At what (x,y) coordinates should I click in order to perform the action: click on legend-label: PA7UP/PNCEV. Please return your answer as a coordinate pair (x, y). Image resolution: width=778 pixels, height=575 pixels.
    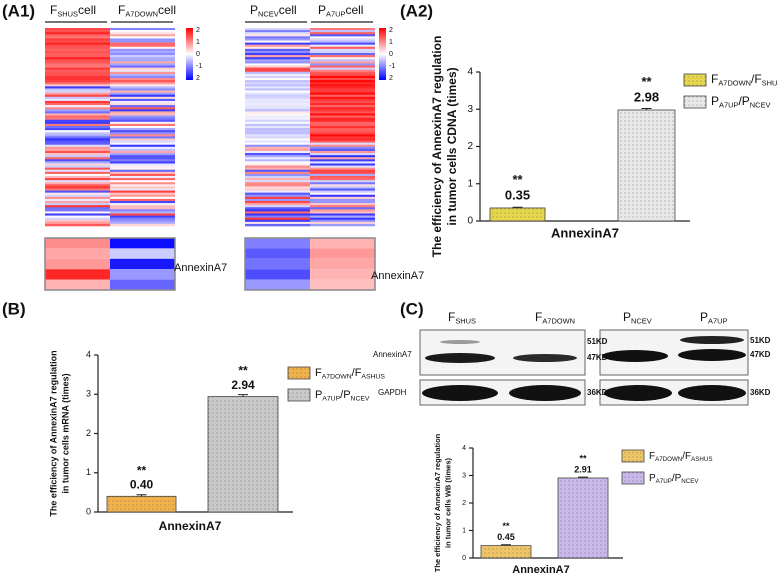
    Looking at the image, I should click on (674, 479).